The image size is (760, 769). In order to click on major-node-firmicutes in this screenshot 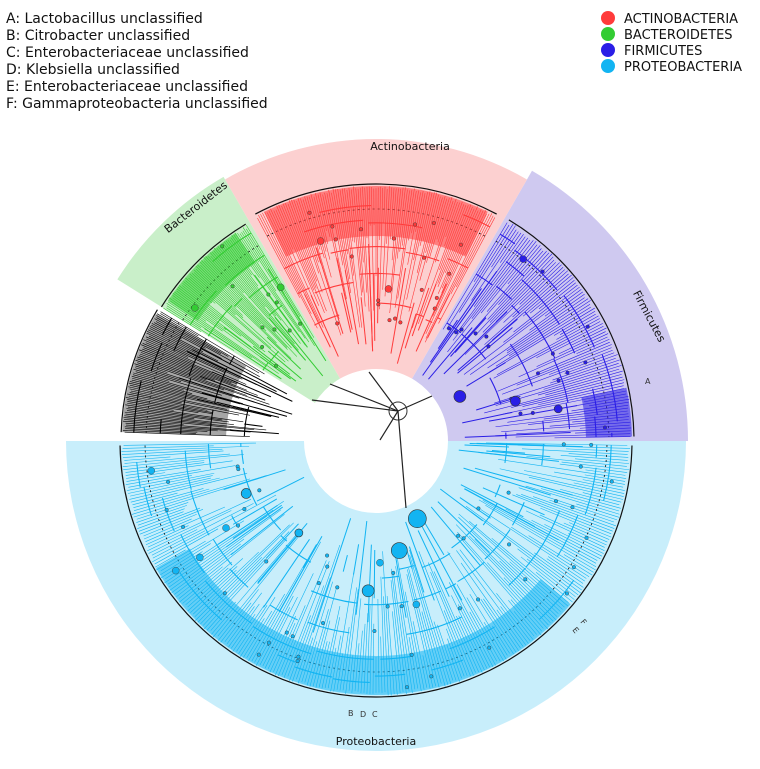, I will do `click(515, 401)`.